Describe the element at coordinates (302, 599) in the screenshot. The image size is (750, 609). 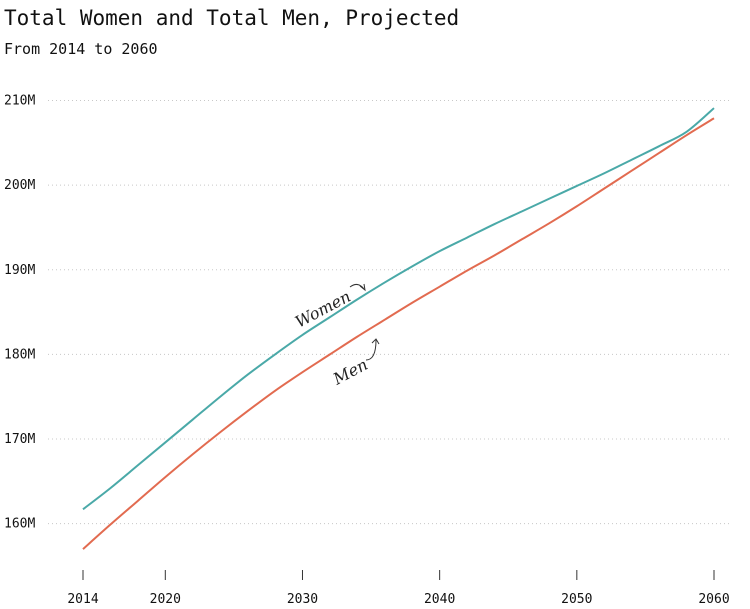
I see `x-tick-label: 2030` at that location.